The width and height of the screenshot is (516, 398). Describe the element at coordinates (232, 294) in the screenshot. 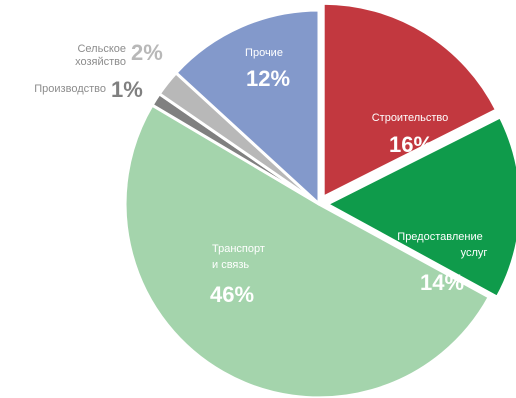

I see `slice-pct-transport: 46%` at that location.